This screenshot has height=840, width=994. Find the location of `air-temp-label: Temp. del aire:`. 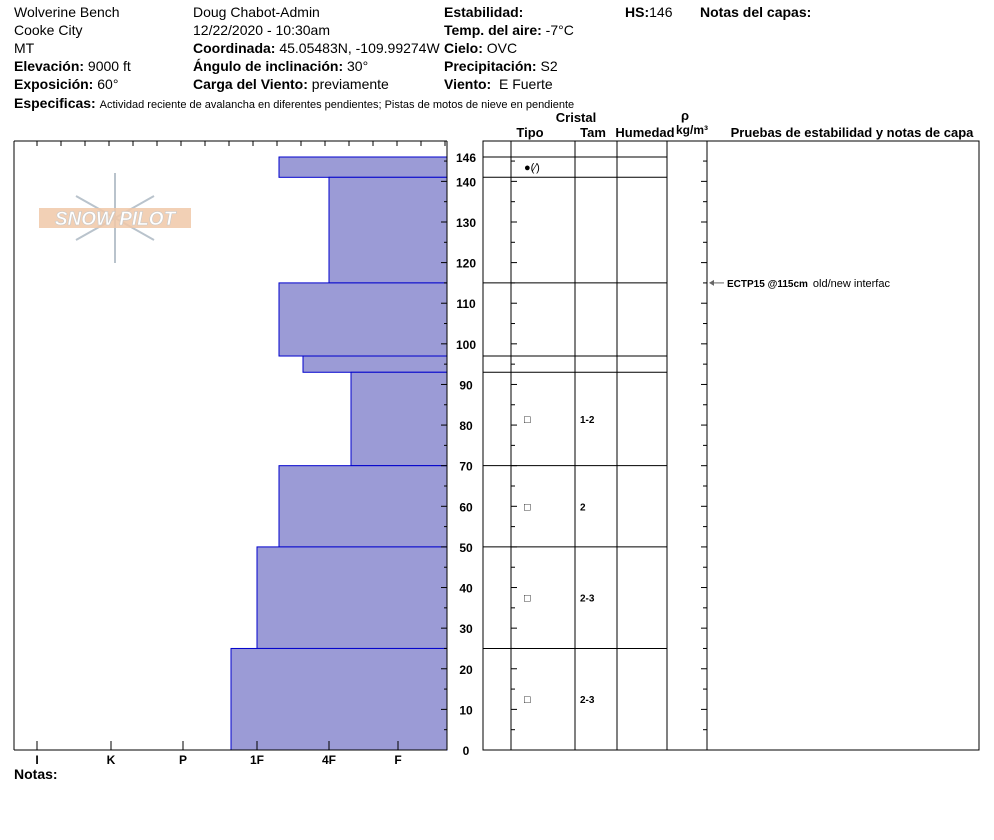

air-temp-label: Temp. del aire: is located at coordinates (493, 30).